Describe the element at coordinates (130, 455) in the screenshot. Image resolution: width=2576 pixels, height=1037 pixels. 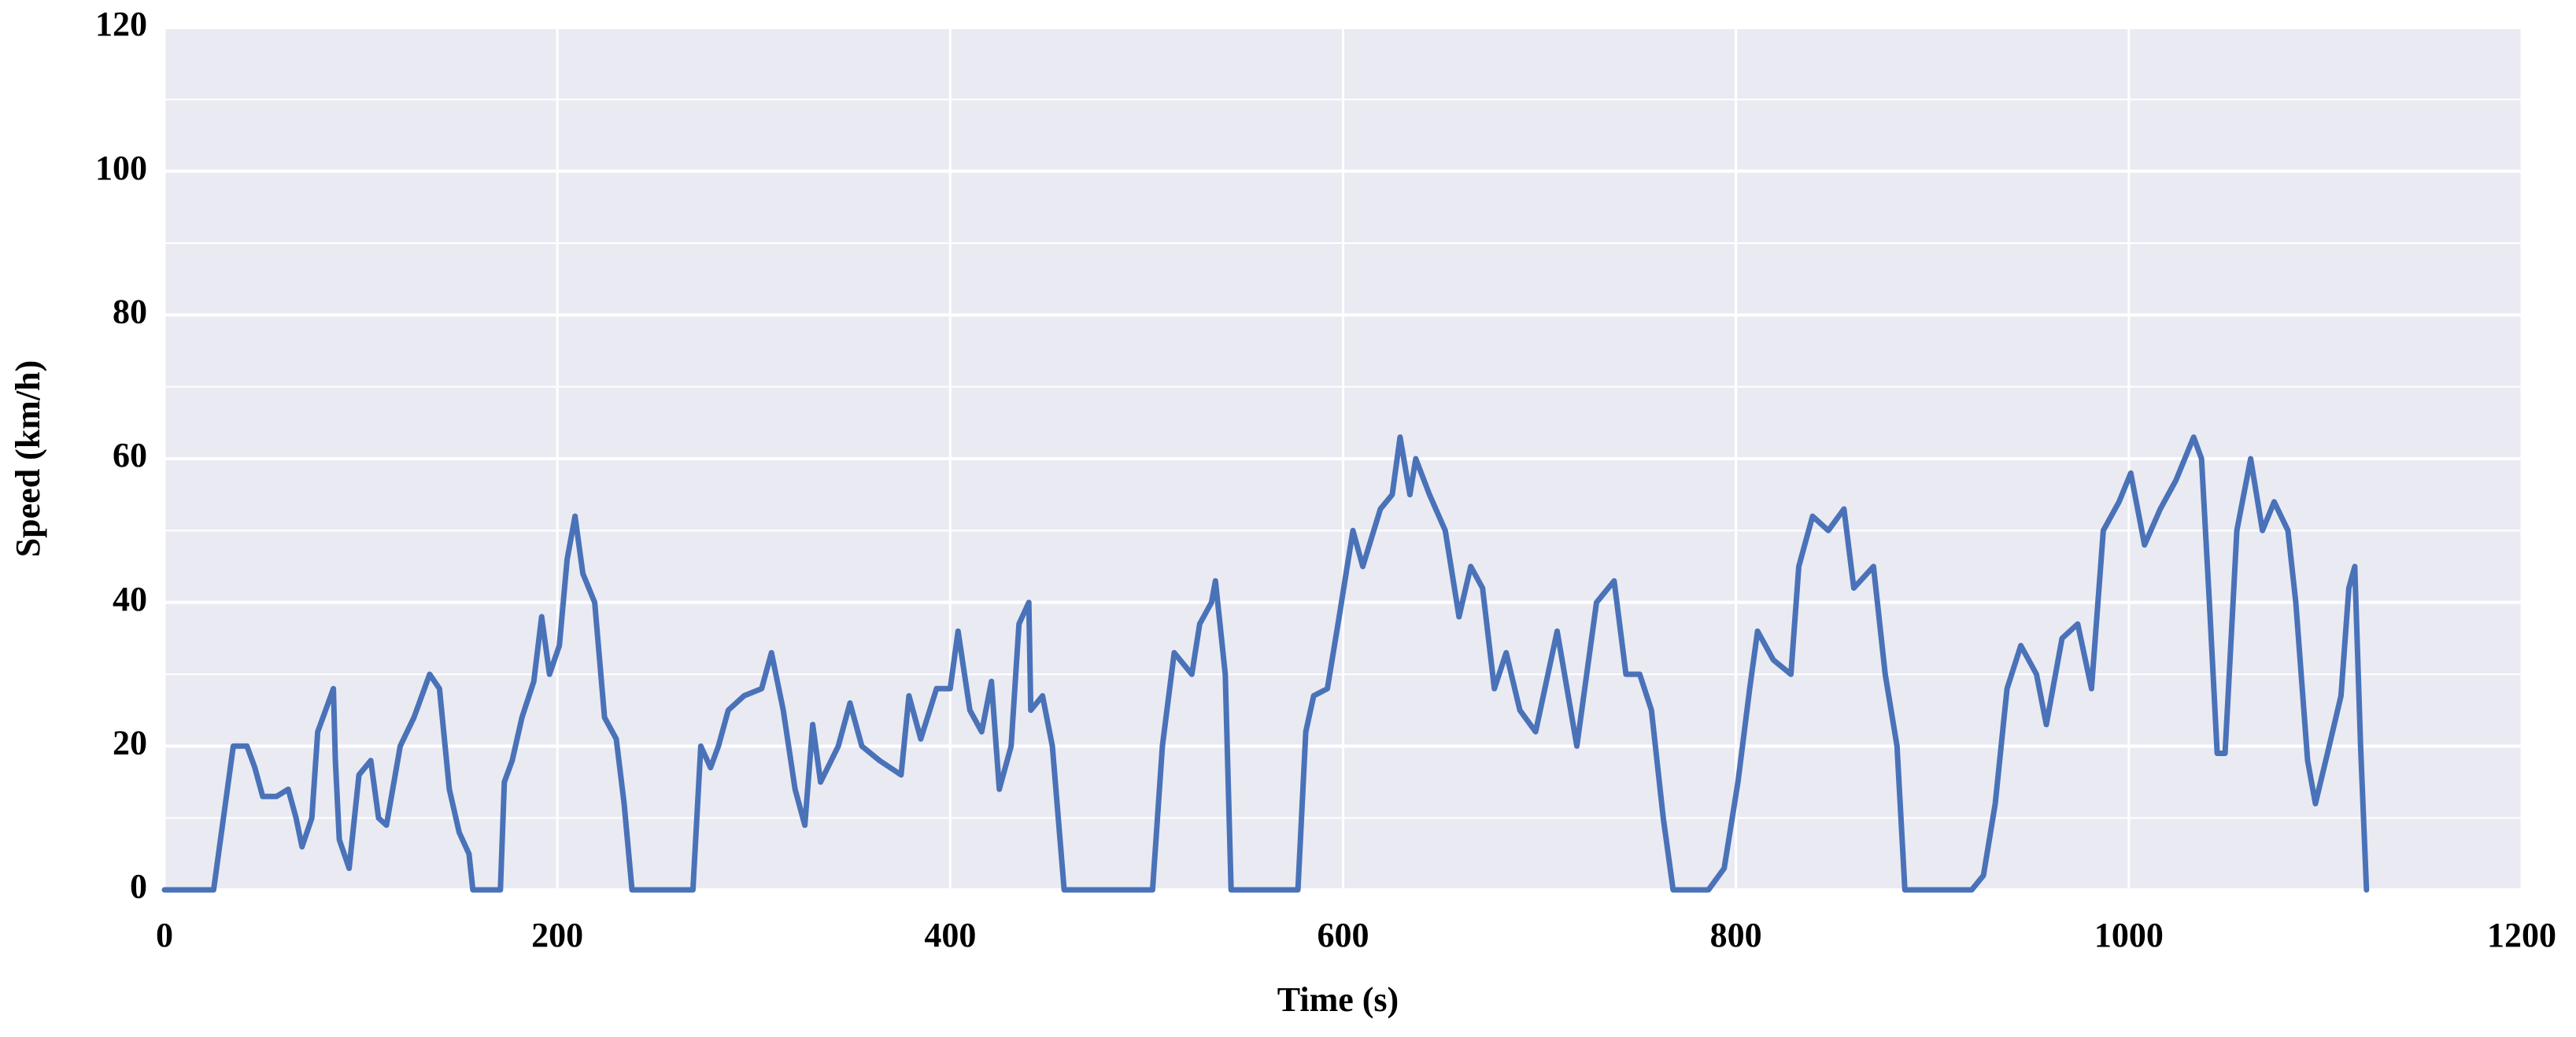
I see `y-tick-label: 60` at that location.